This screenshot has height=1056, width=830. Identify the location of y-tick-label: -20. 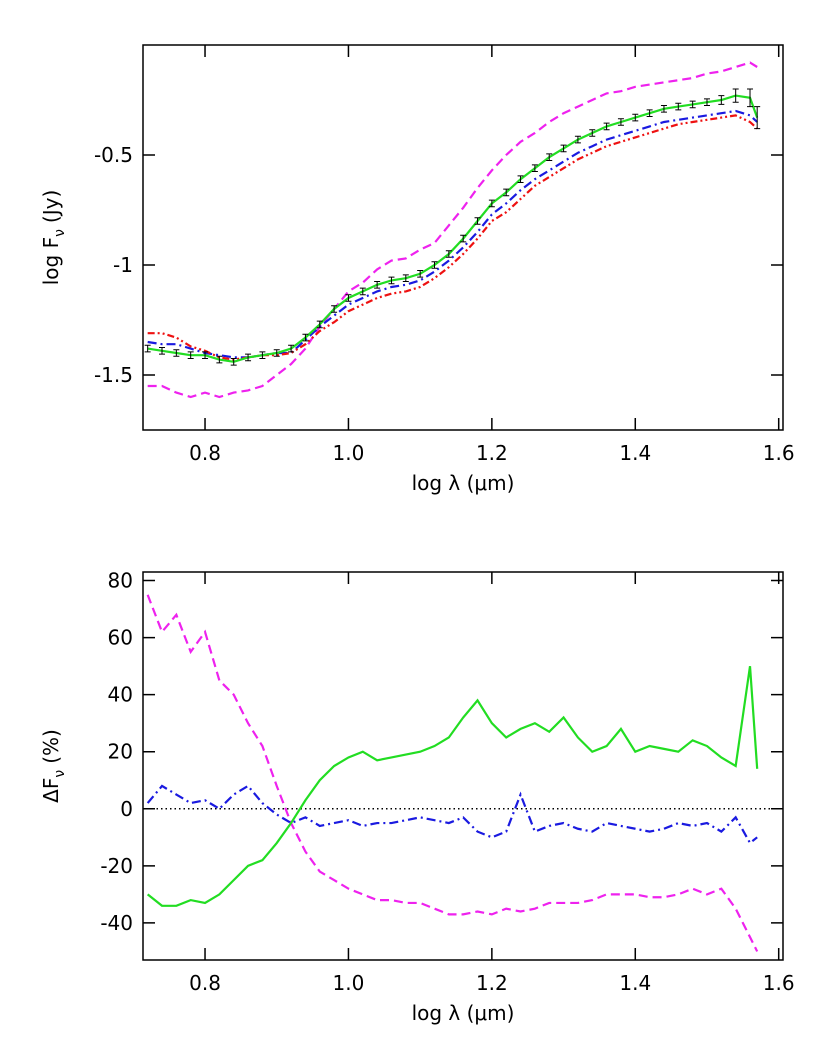
(116, 866).